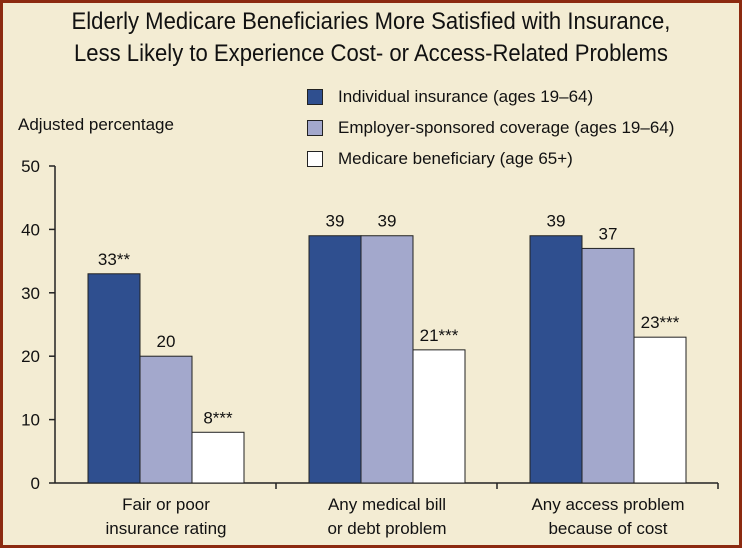 This screenshot has width=742, height=548. I want to click on bar-label-2-1: 37, so click(608, 233).